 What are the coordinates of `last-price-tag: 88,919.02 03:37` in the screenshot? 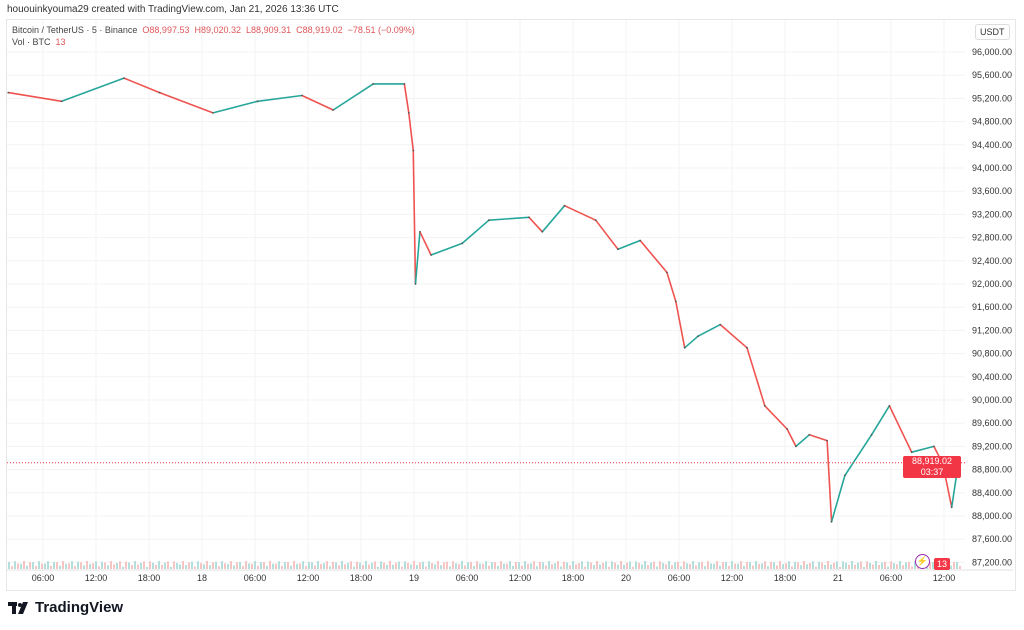 It's located at (932, 467).